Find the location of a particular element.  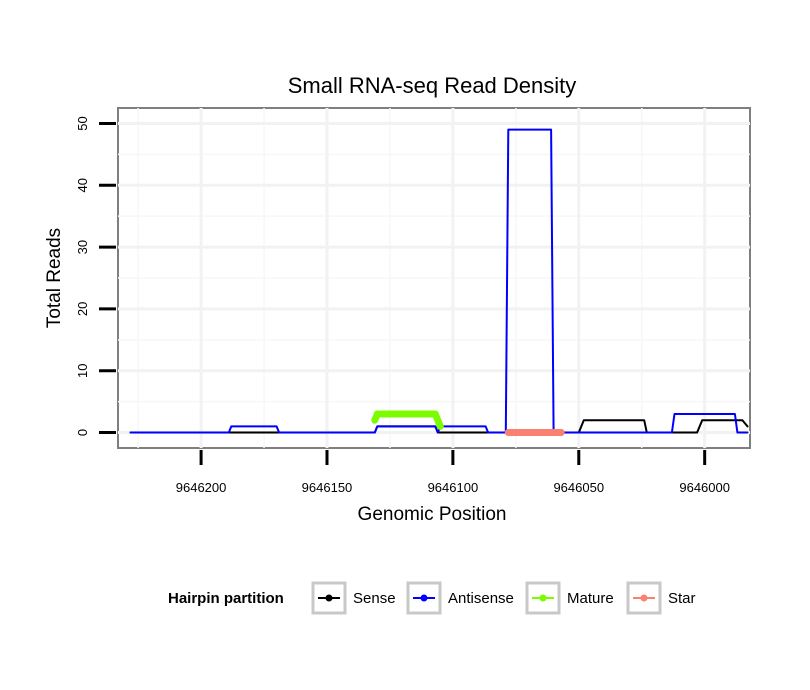

x-tick-label: 9646150 is located at coordinates (327, 487).